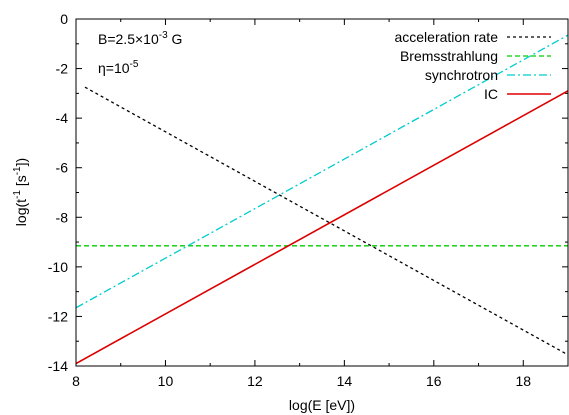 Image resolution: width=569 pixels, height=415 pixels. Describe the element at coordinates (58, 316) in the screenshot. I see `y-tick-label: -12` at that location.